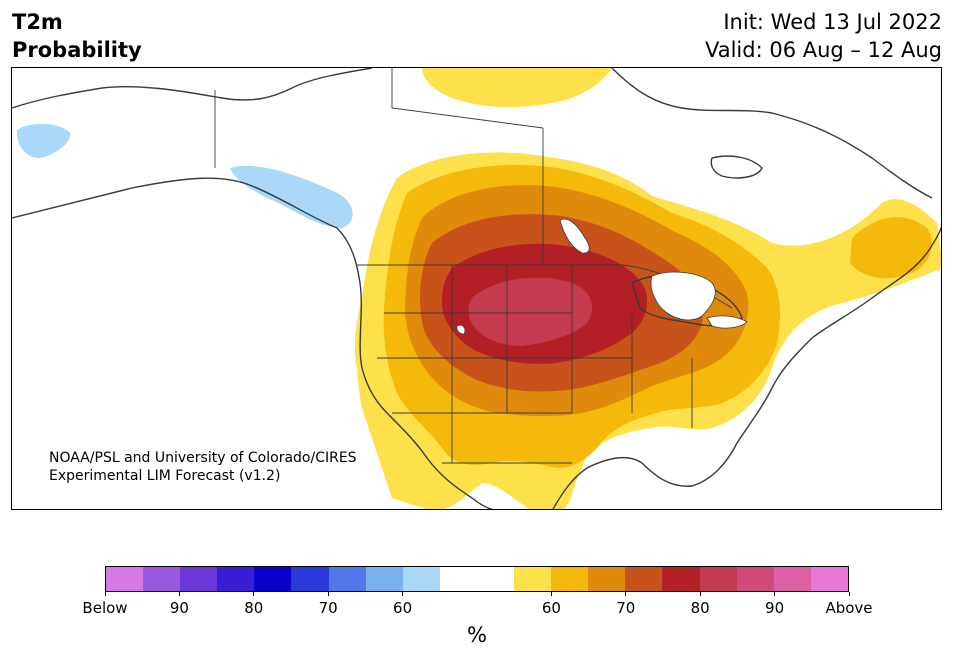 Image resolution: width=953 pixels, height=659 pixels. What do you see at coordinates (849, 608) in the screenshot?
I see `colorbar-tick-label: Above` at bounding box center [849, 608].